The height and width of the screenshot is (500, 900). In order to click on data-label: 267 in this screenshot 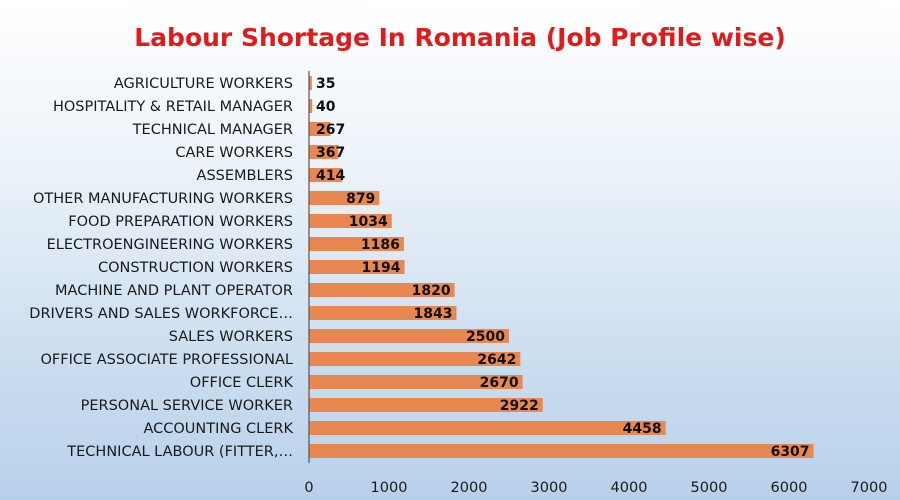, I will do `click(330, 130)`.